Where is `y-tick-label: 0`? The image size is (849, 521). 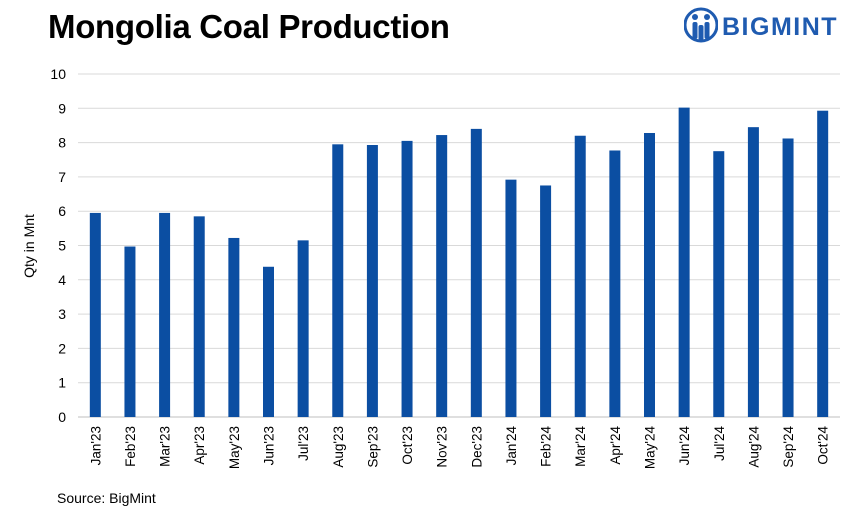
y-tick-label: 0 is located at coordinates (62, 417).